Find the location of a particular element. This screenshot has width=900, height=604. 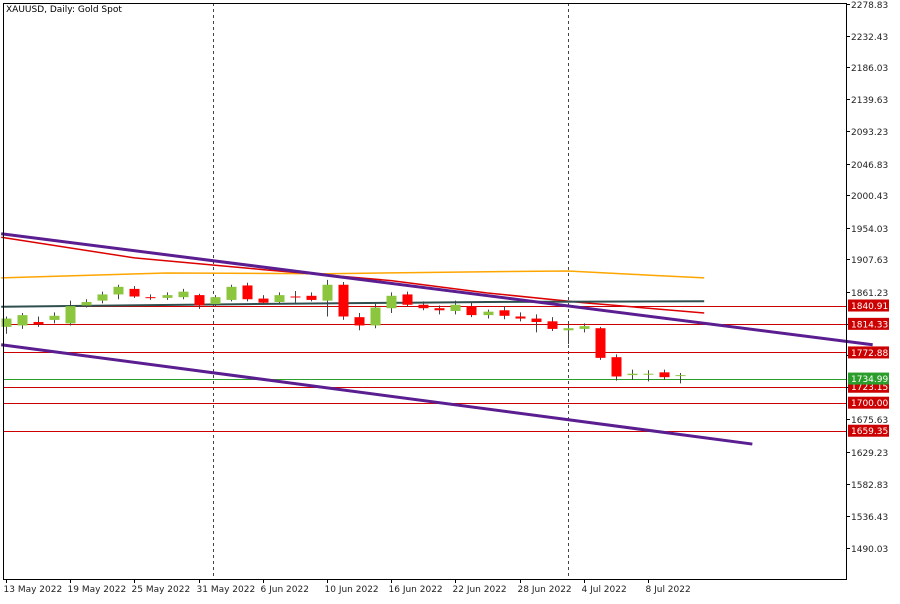

current-price-tag: 1734.99 is located at coordinates (869, 380).